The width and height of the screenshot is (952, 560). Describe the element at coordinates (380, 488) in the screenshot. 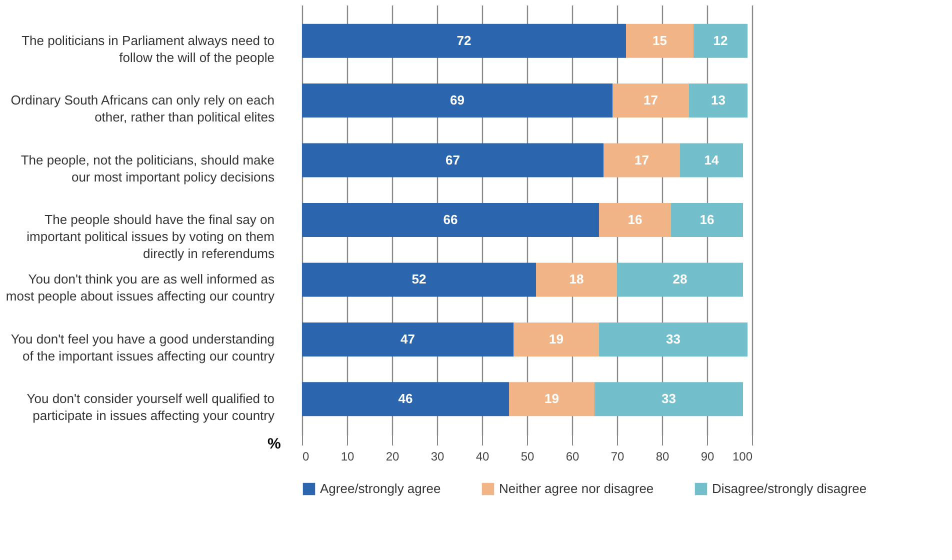

I see `legend-label: Agree/strongly agree` at that location.